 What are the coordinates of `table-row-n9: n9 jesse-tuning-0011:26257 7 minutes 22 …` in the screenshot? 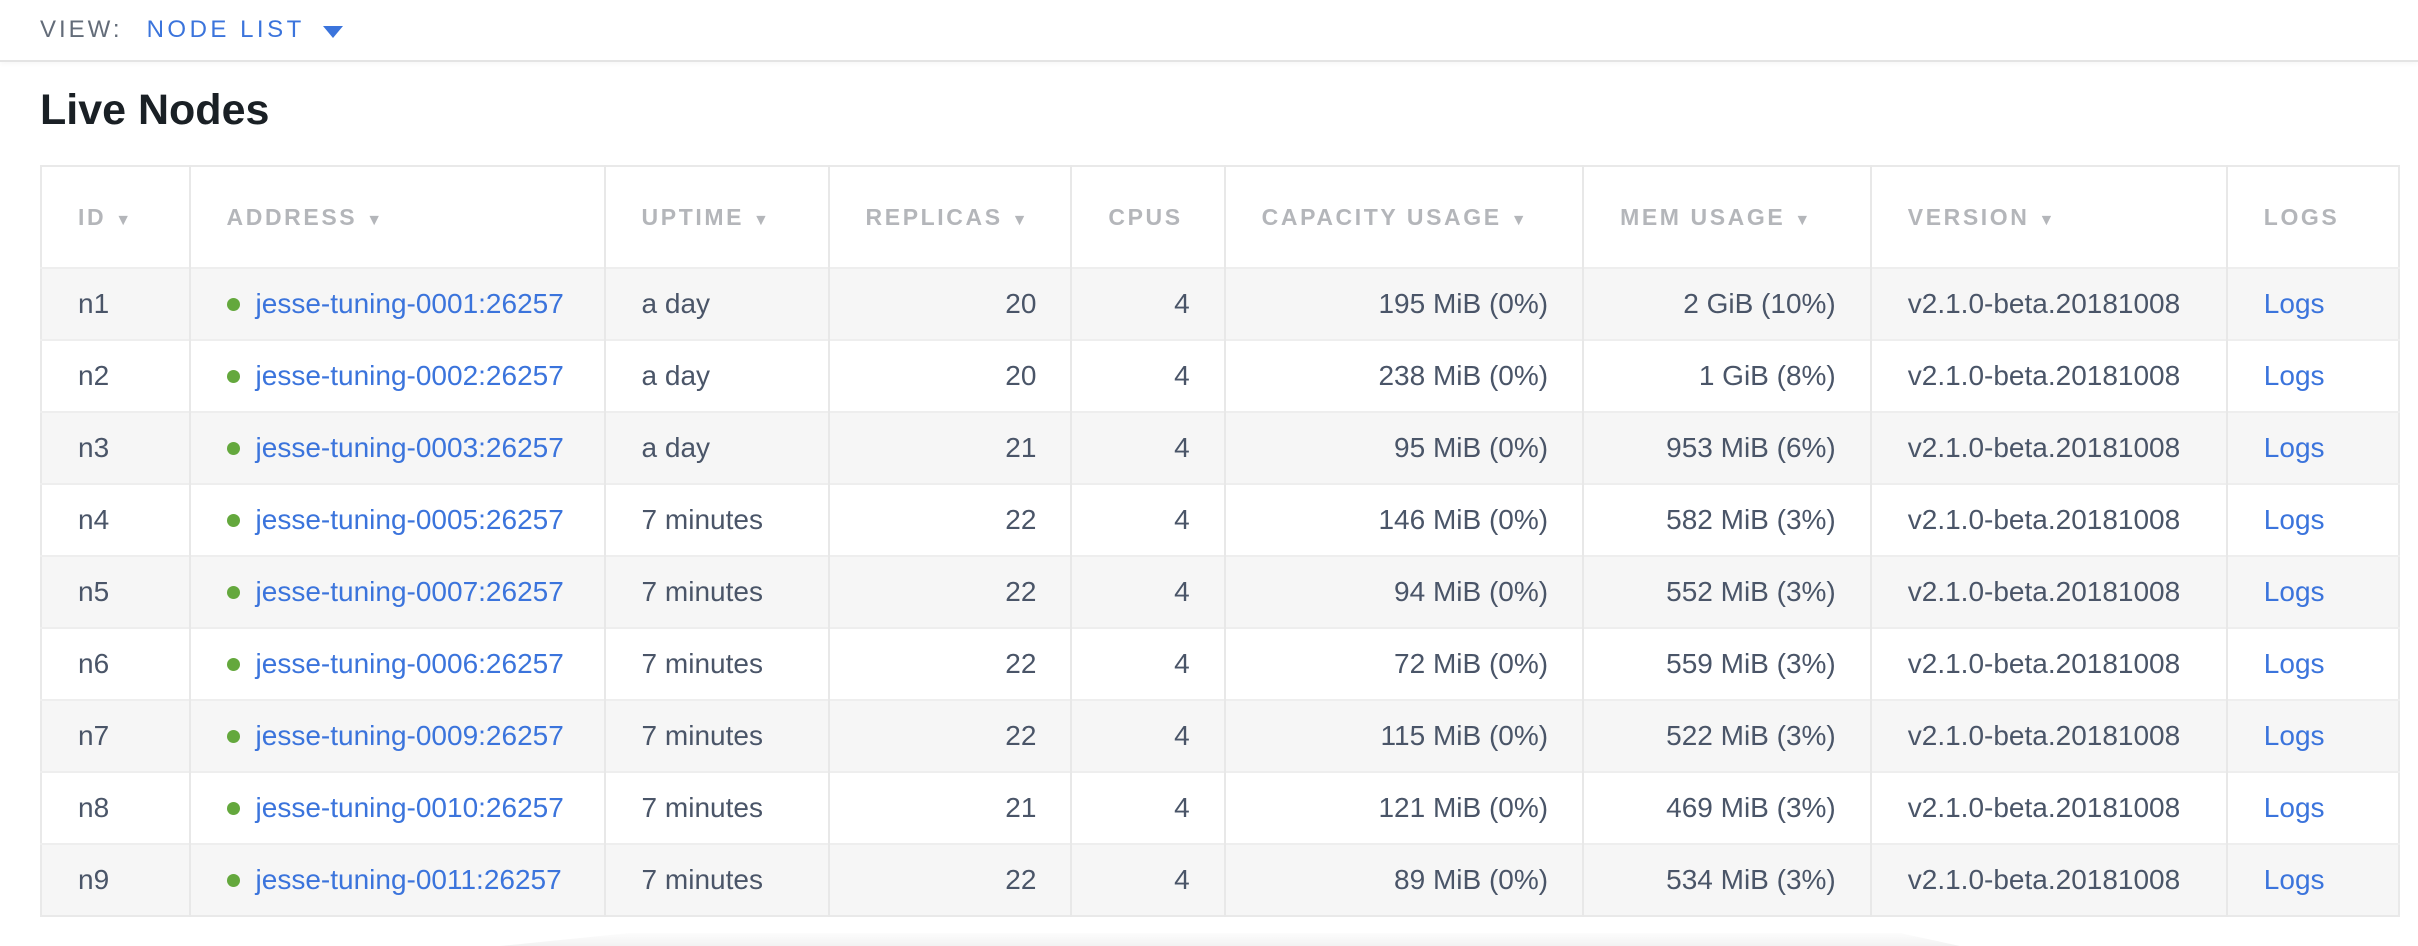 It's located at (1220, 880).